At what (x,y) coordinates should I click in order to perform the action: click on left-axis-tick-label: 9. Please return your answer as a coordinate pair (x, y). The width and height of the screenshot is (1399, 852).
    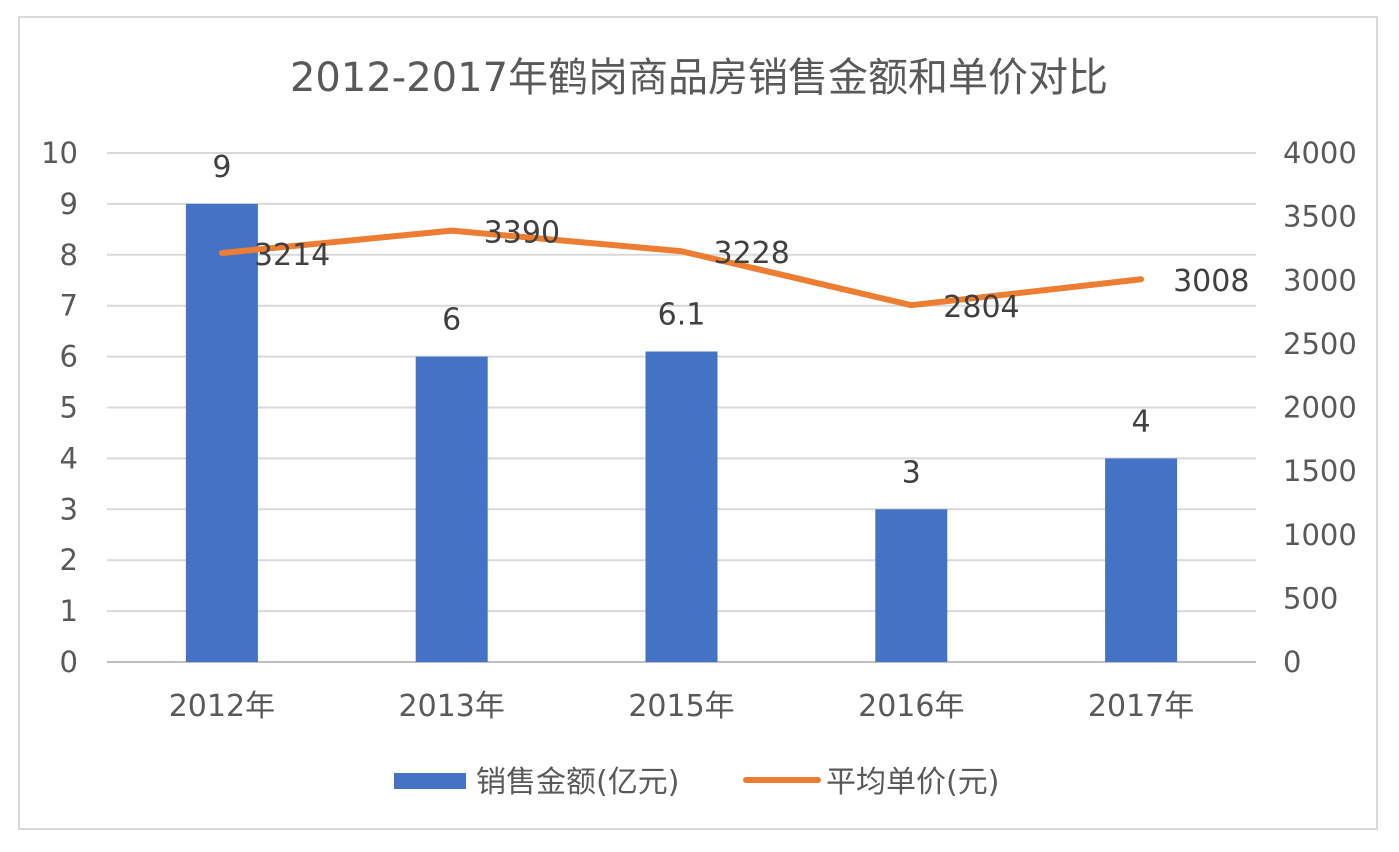
    Looking at the image, I should click on (69, 204).